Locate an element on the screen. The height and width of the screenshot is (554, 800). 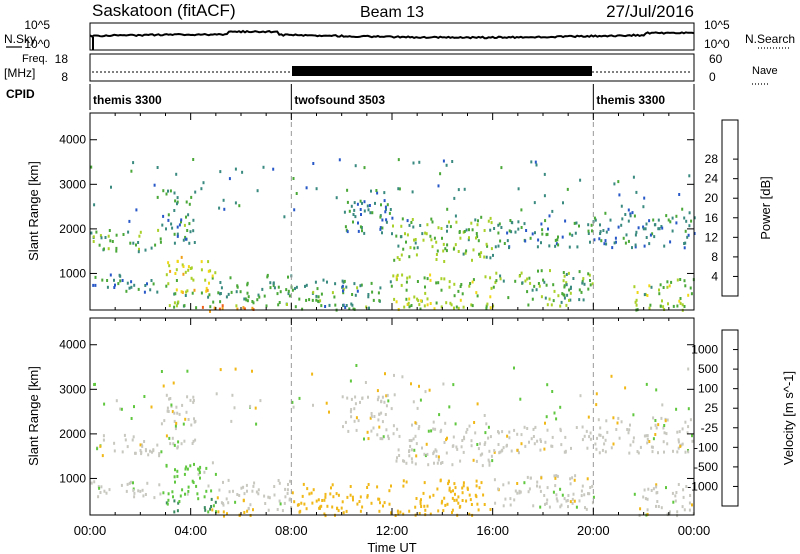
power-ylabel: Slant Range [km] is located at coordinates (33, 211).